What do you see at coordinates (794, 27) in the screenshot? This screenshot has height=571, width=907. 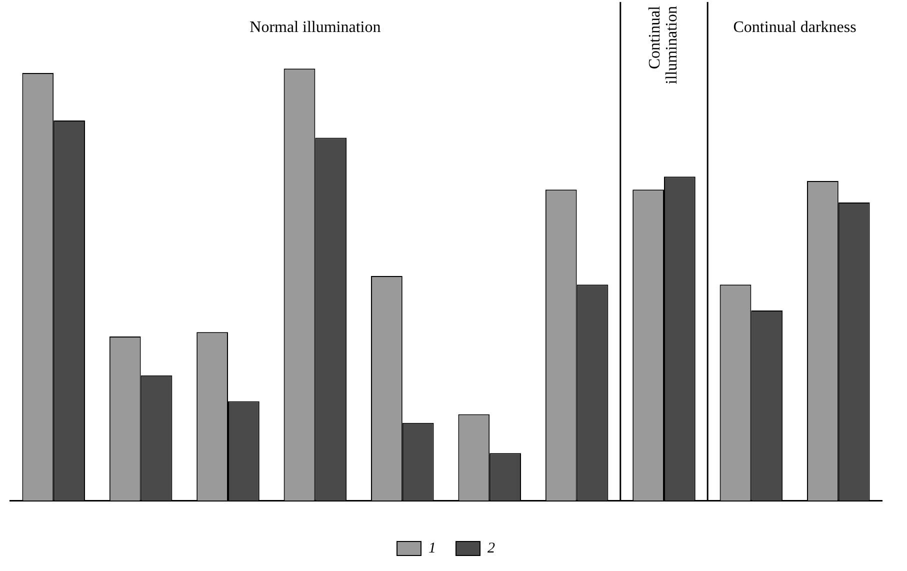 I see `text: Continual darkness` at bounding box center [794, 27].